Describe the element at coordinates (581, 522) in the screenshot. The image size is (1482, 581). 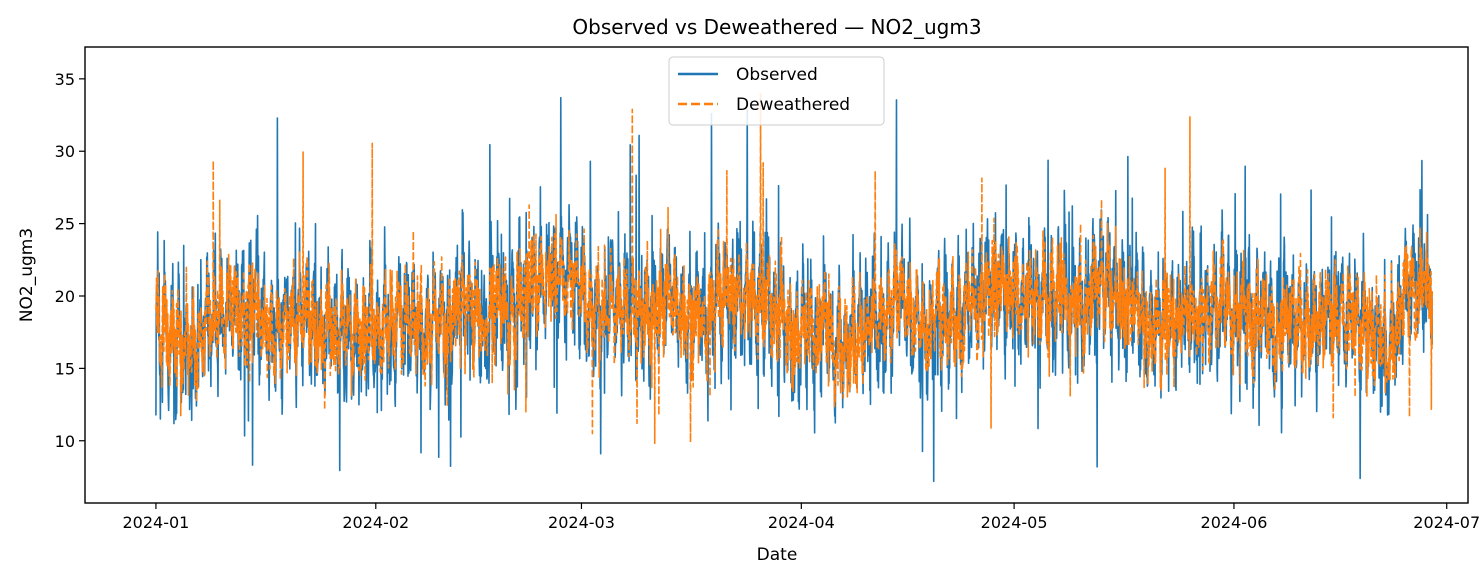
I see `x-tick-label: 2024-03` at that location.